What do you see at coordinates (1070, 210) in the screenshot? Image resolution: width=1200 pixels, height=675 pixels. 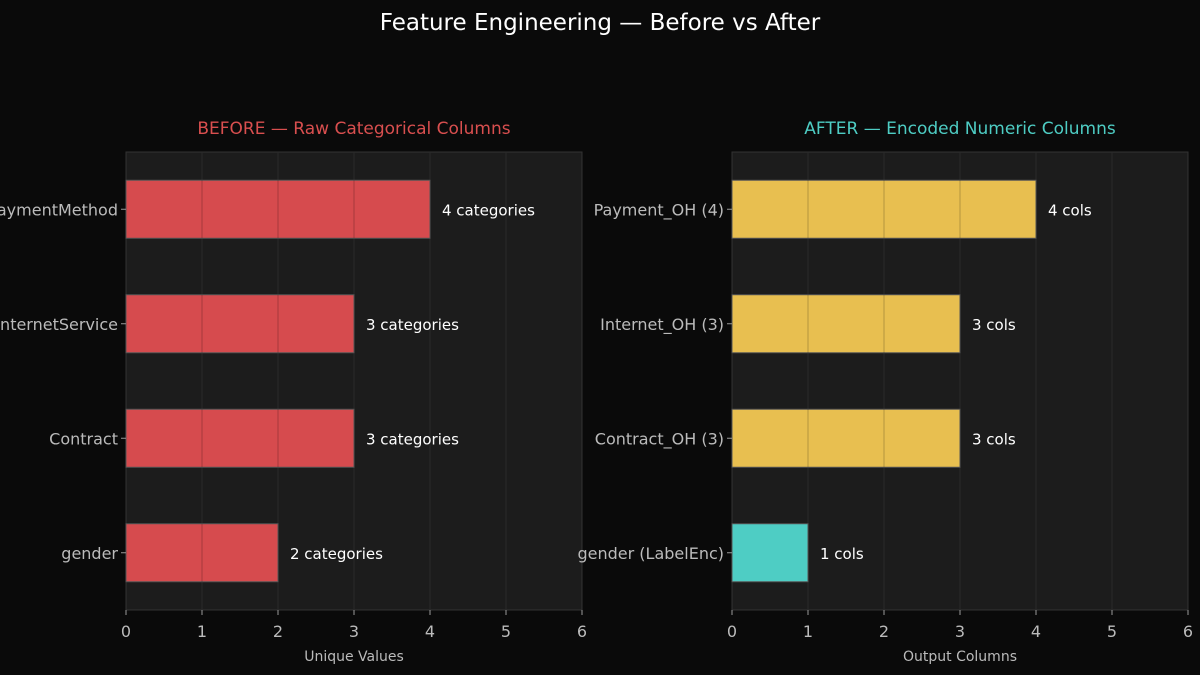 I see `data-label: 4 cols` at bounding box center [1070, 210].